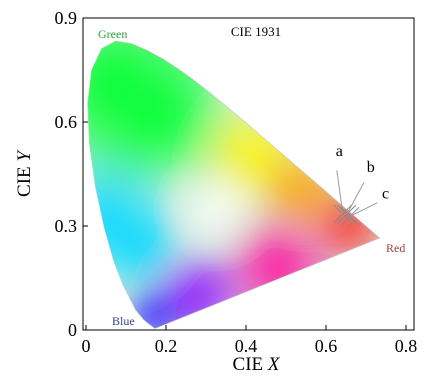  What do you see at coordinates (66, 122) in the screenshot?
I see `y-tick-label: 0.6` at bounding box center [66, 122].